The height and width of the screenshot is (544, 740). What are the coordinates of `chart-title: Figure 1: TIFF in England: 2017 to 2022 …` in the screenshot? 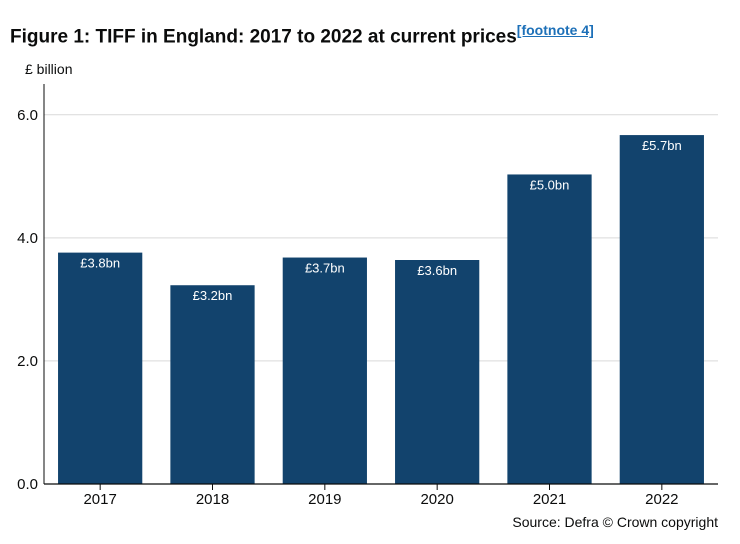 It's located at (302, 35).